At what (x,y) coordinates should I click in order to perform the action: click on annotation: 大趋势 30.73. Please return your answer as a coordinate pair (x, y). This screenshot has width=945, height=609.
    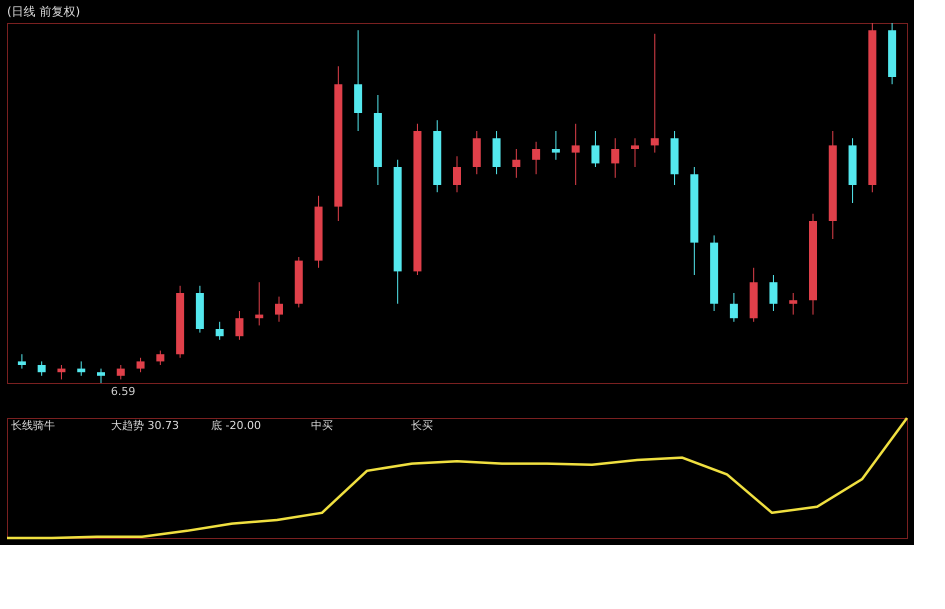
    Looking at the image, I should click on (145, 425).